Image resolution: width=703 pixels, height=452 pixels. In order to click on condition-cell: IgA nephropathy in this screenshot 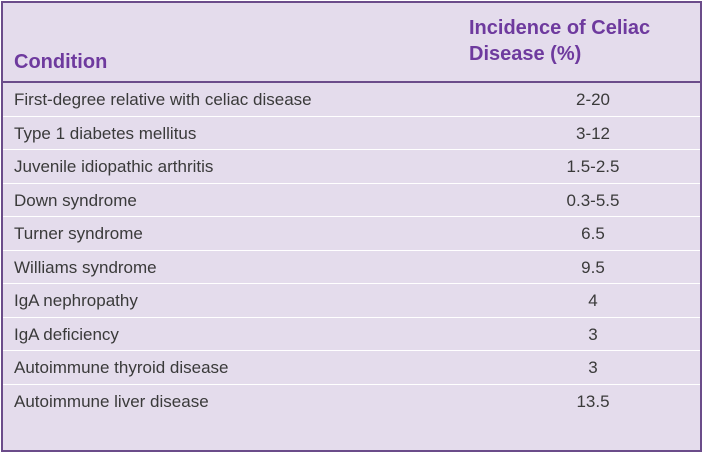, I will do `click(76, 300)`.